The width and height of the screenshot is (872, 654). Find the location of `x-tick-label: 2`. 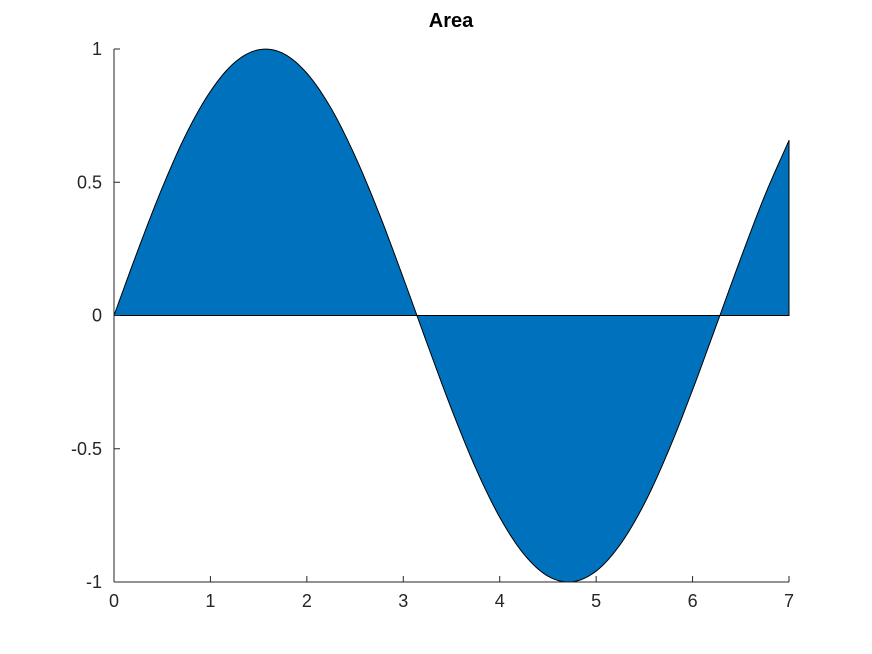

x-tick-label: 2 is located at coordinates (307, 601).